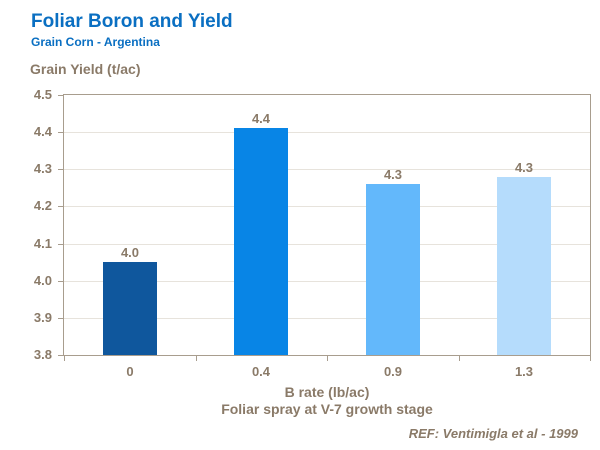 The height and width of the screenshot is (450, 600). What do you see at coordinates (42, 168) in the screenshot?
I see `y-tick-label: 4.3` at bounding box center [42, 168].